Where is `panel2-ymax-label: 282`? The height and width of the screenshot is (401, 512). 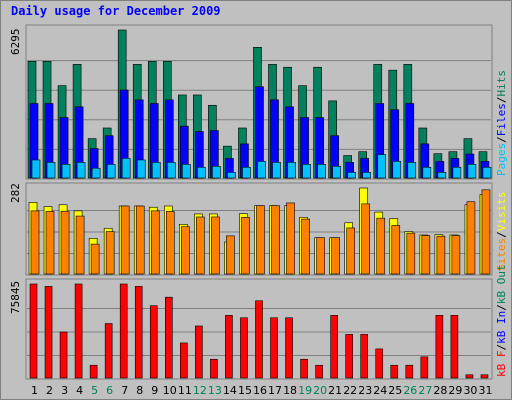 panel2-ymax-label: 282 is located at coordinates (15, 193).